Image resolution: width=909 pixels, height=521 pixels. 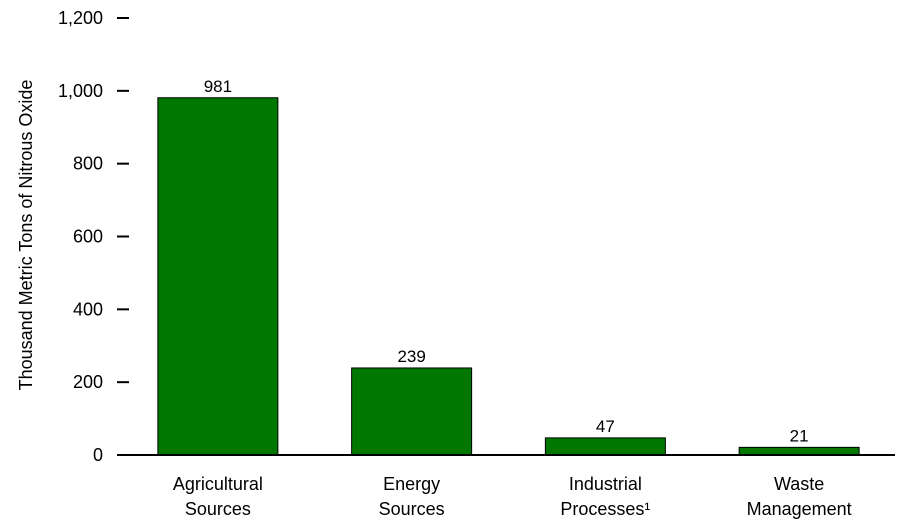 I want to click on y-tick-label: 200, so click(x=88, y=382).